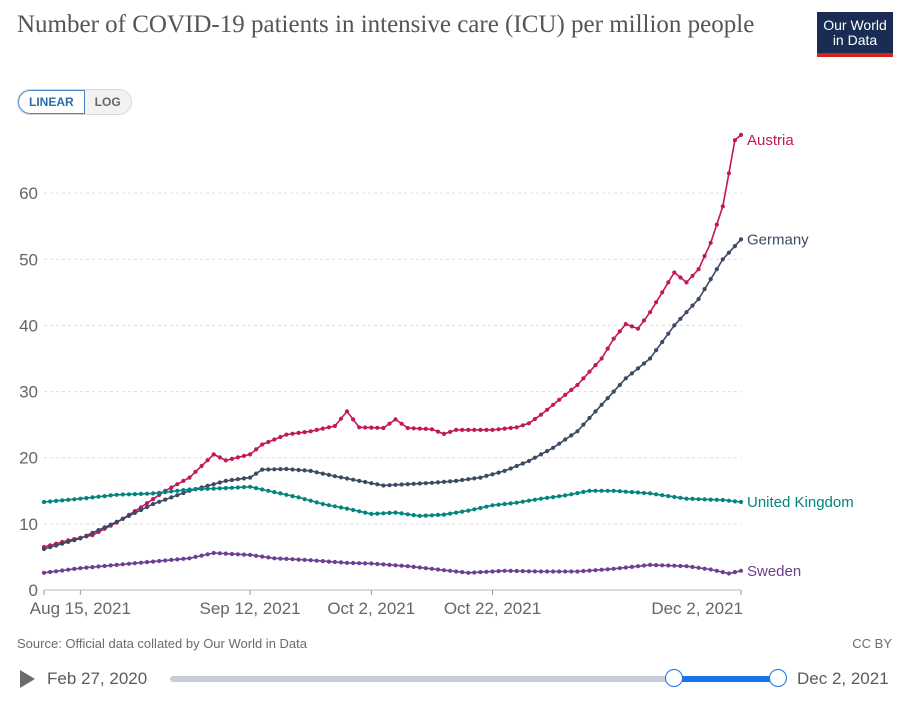 This screenshot has width=903, height=701. What do you see at coordinates (674, 678) in the screenshot?
I see `timeline-start-handle` at bounding box center [674, 678].